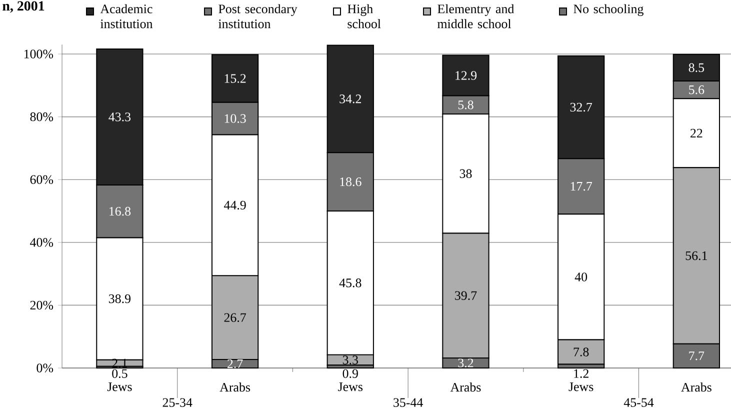 Image resolution: width=731 pixels, height=414 pixels. Describe the element at coordinates (696, 133) in the screenshot. I see `data-label: 22` at that location.